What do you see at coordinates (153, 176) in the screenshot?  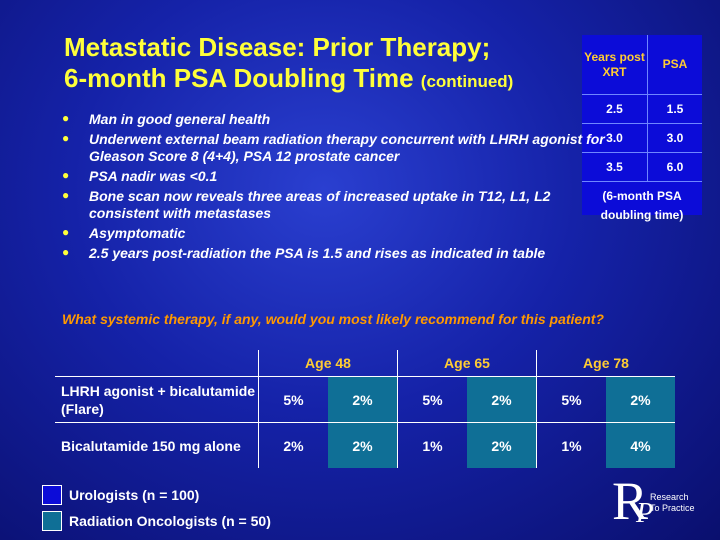 I see `bullet-text: PSA nadir was <0.1` at bounding box center [153, 176].